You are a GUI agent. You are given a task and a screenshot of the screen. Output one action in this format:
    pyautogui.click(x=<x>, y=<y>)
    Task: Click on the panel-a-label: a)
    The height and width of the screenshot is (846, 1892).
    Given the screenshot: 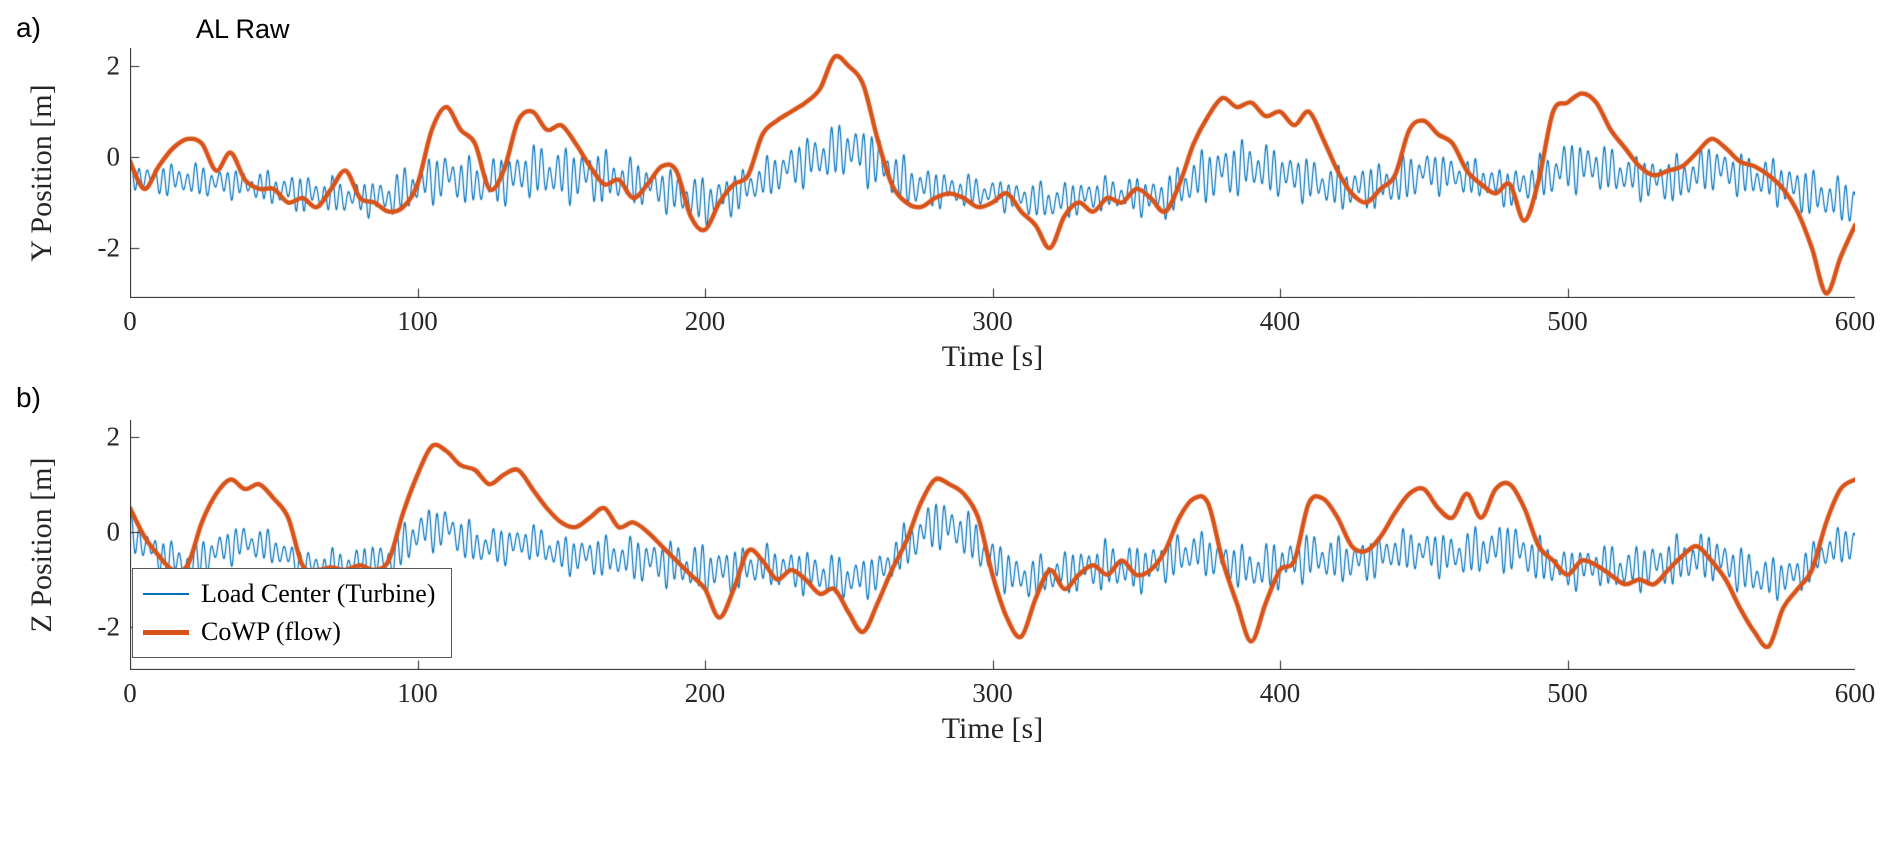 What is the action you would take?
    pyautogui.click(x=28, y=27)
    